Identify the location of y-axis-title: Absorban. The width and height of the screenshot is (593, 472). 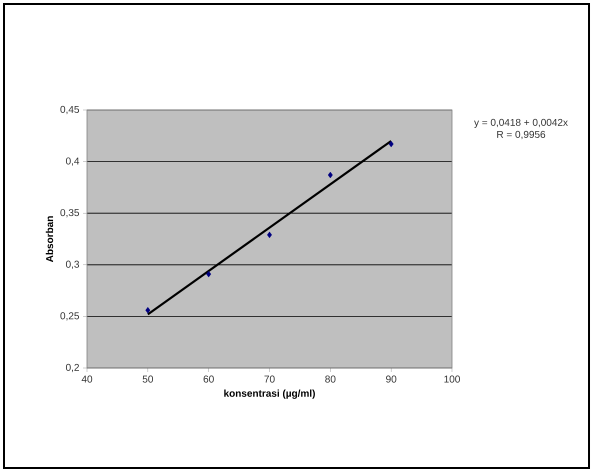
(50, 239).